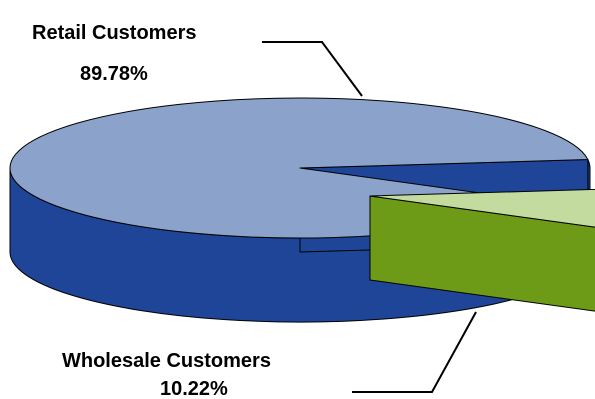  What do you see at coordinates (166, 361) in the screenshot?
I see `label-wholesale-name: Wholesale Customers` at bounding box center [166, 361].